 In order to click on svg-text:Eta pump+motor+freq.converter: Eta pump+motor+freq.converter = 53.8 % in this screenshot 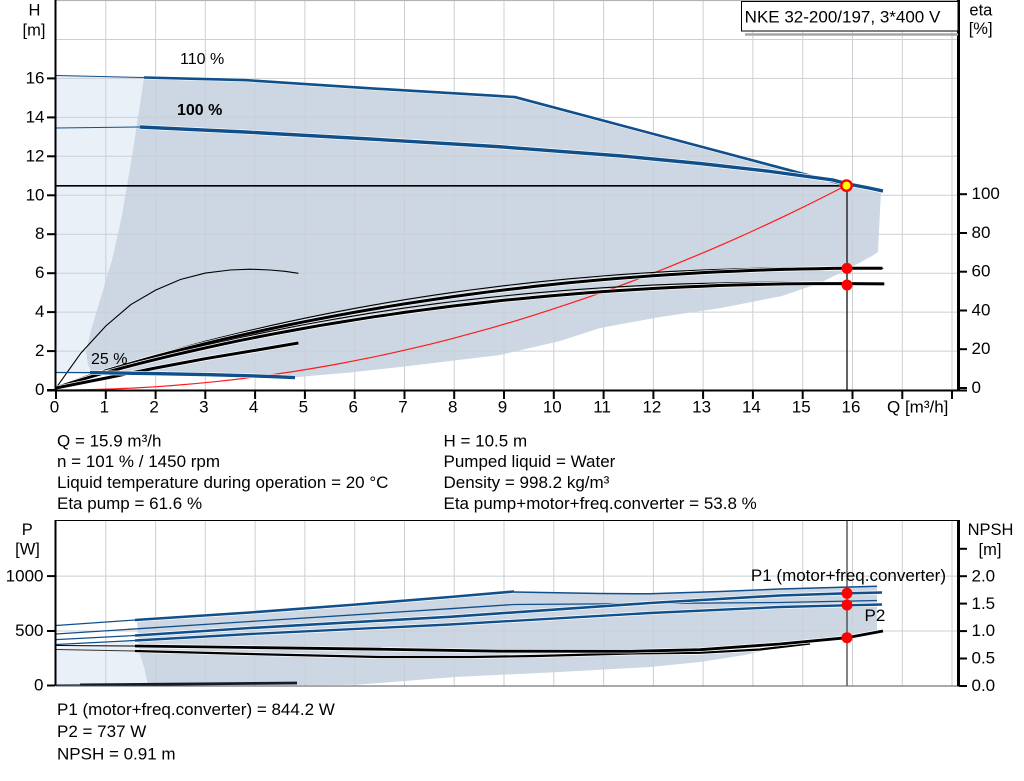, I will do `click(600, 503)`.